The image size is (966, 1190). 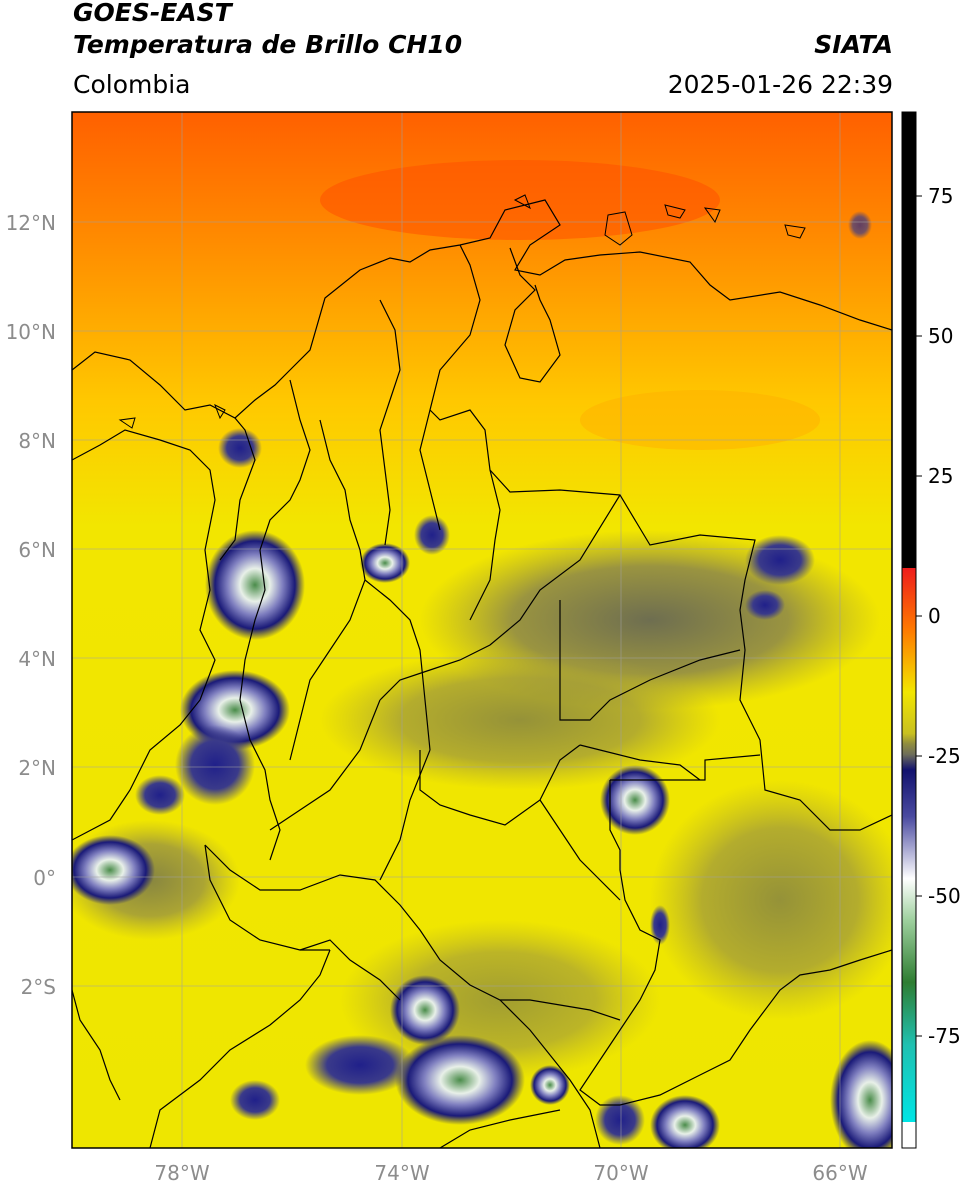 What do you see at coordinates (620, 1173) in the screenshot?
I see `lon-label: 70°W` at bounding box center [620, 1173].